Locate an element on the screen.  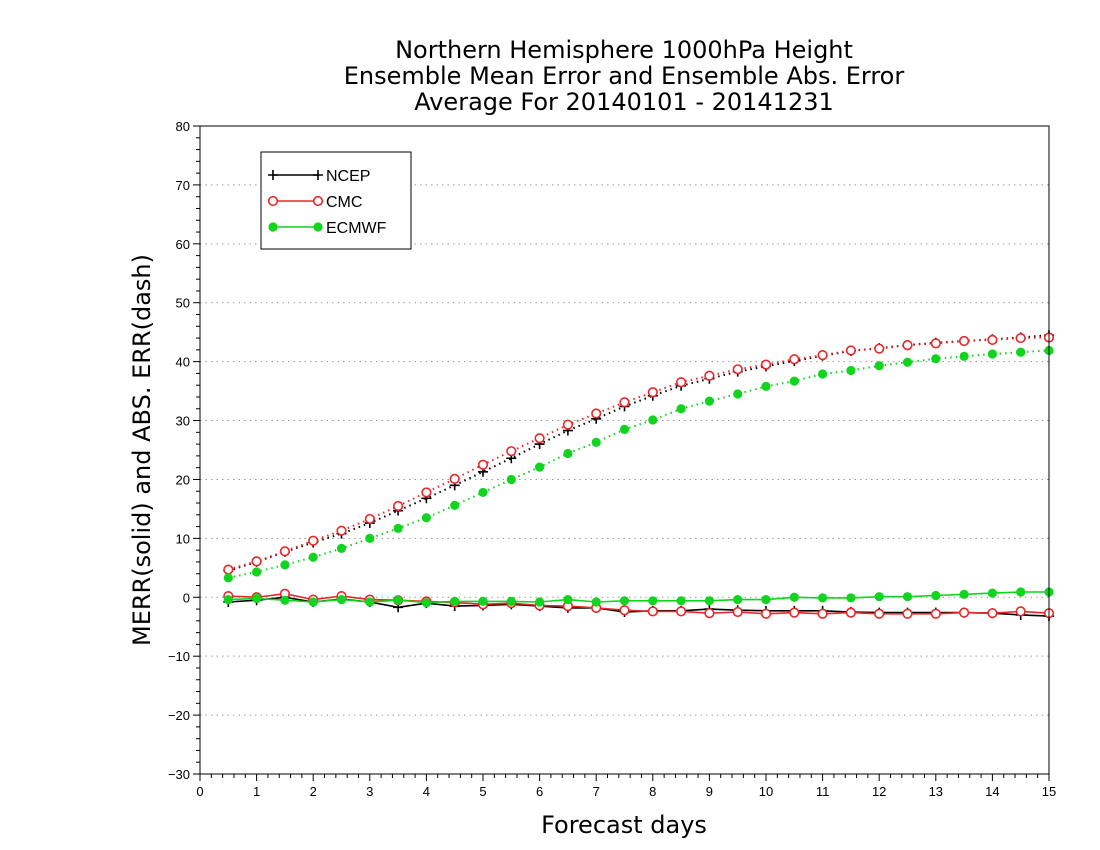
y-tick-label: 20 is located at coordinates (183, 479).